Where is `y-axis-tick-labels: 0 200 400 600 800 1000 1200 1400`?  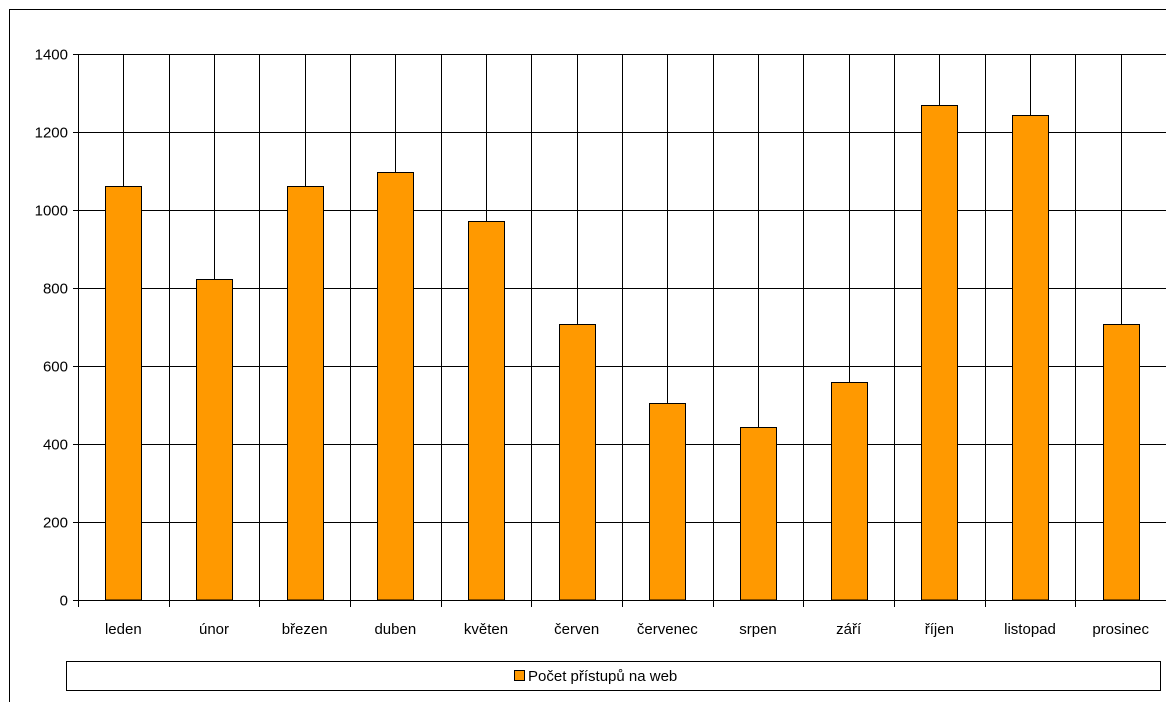 y-axis-tick-labels: 0 200 400 600 800 1000 1200 1400 is located at coordinates (51, 328).